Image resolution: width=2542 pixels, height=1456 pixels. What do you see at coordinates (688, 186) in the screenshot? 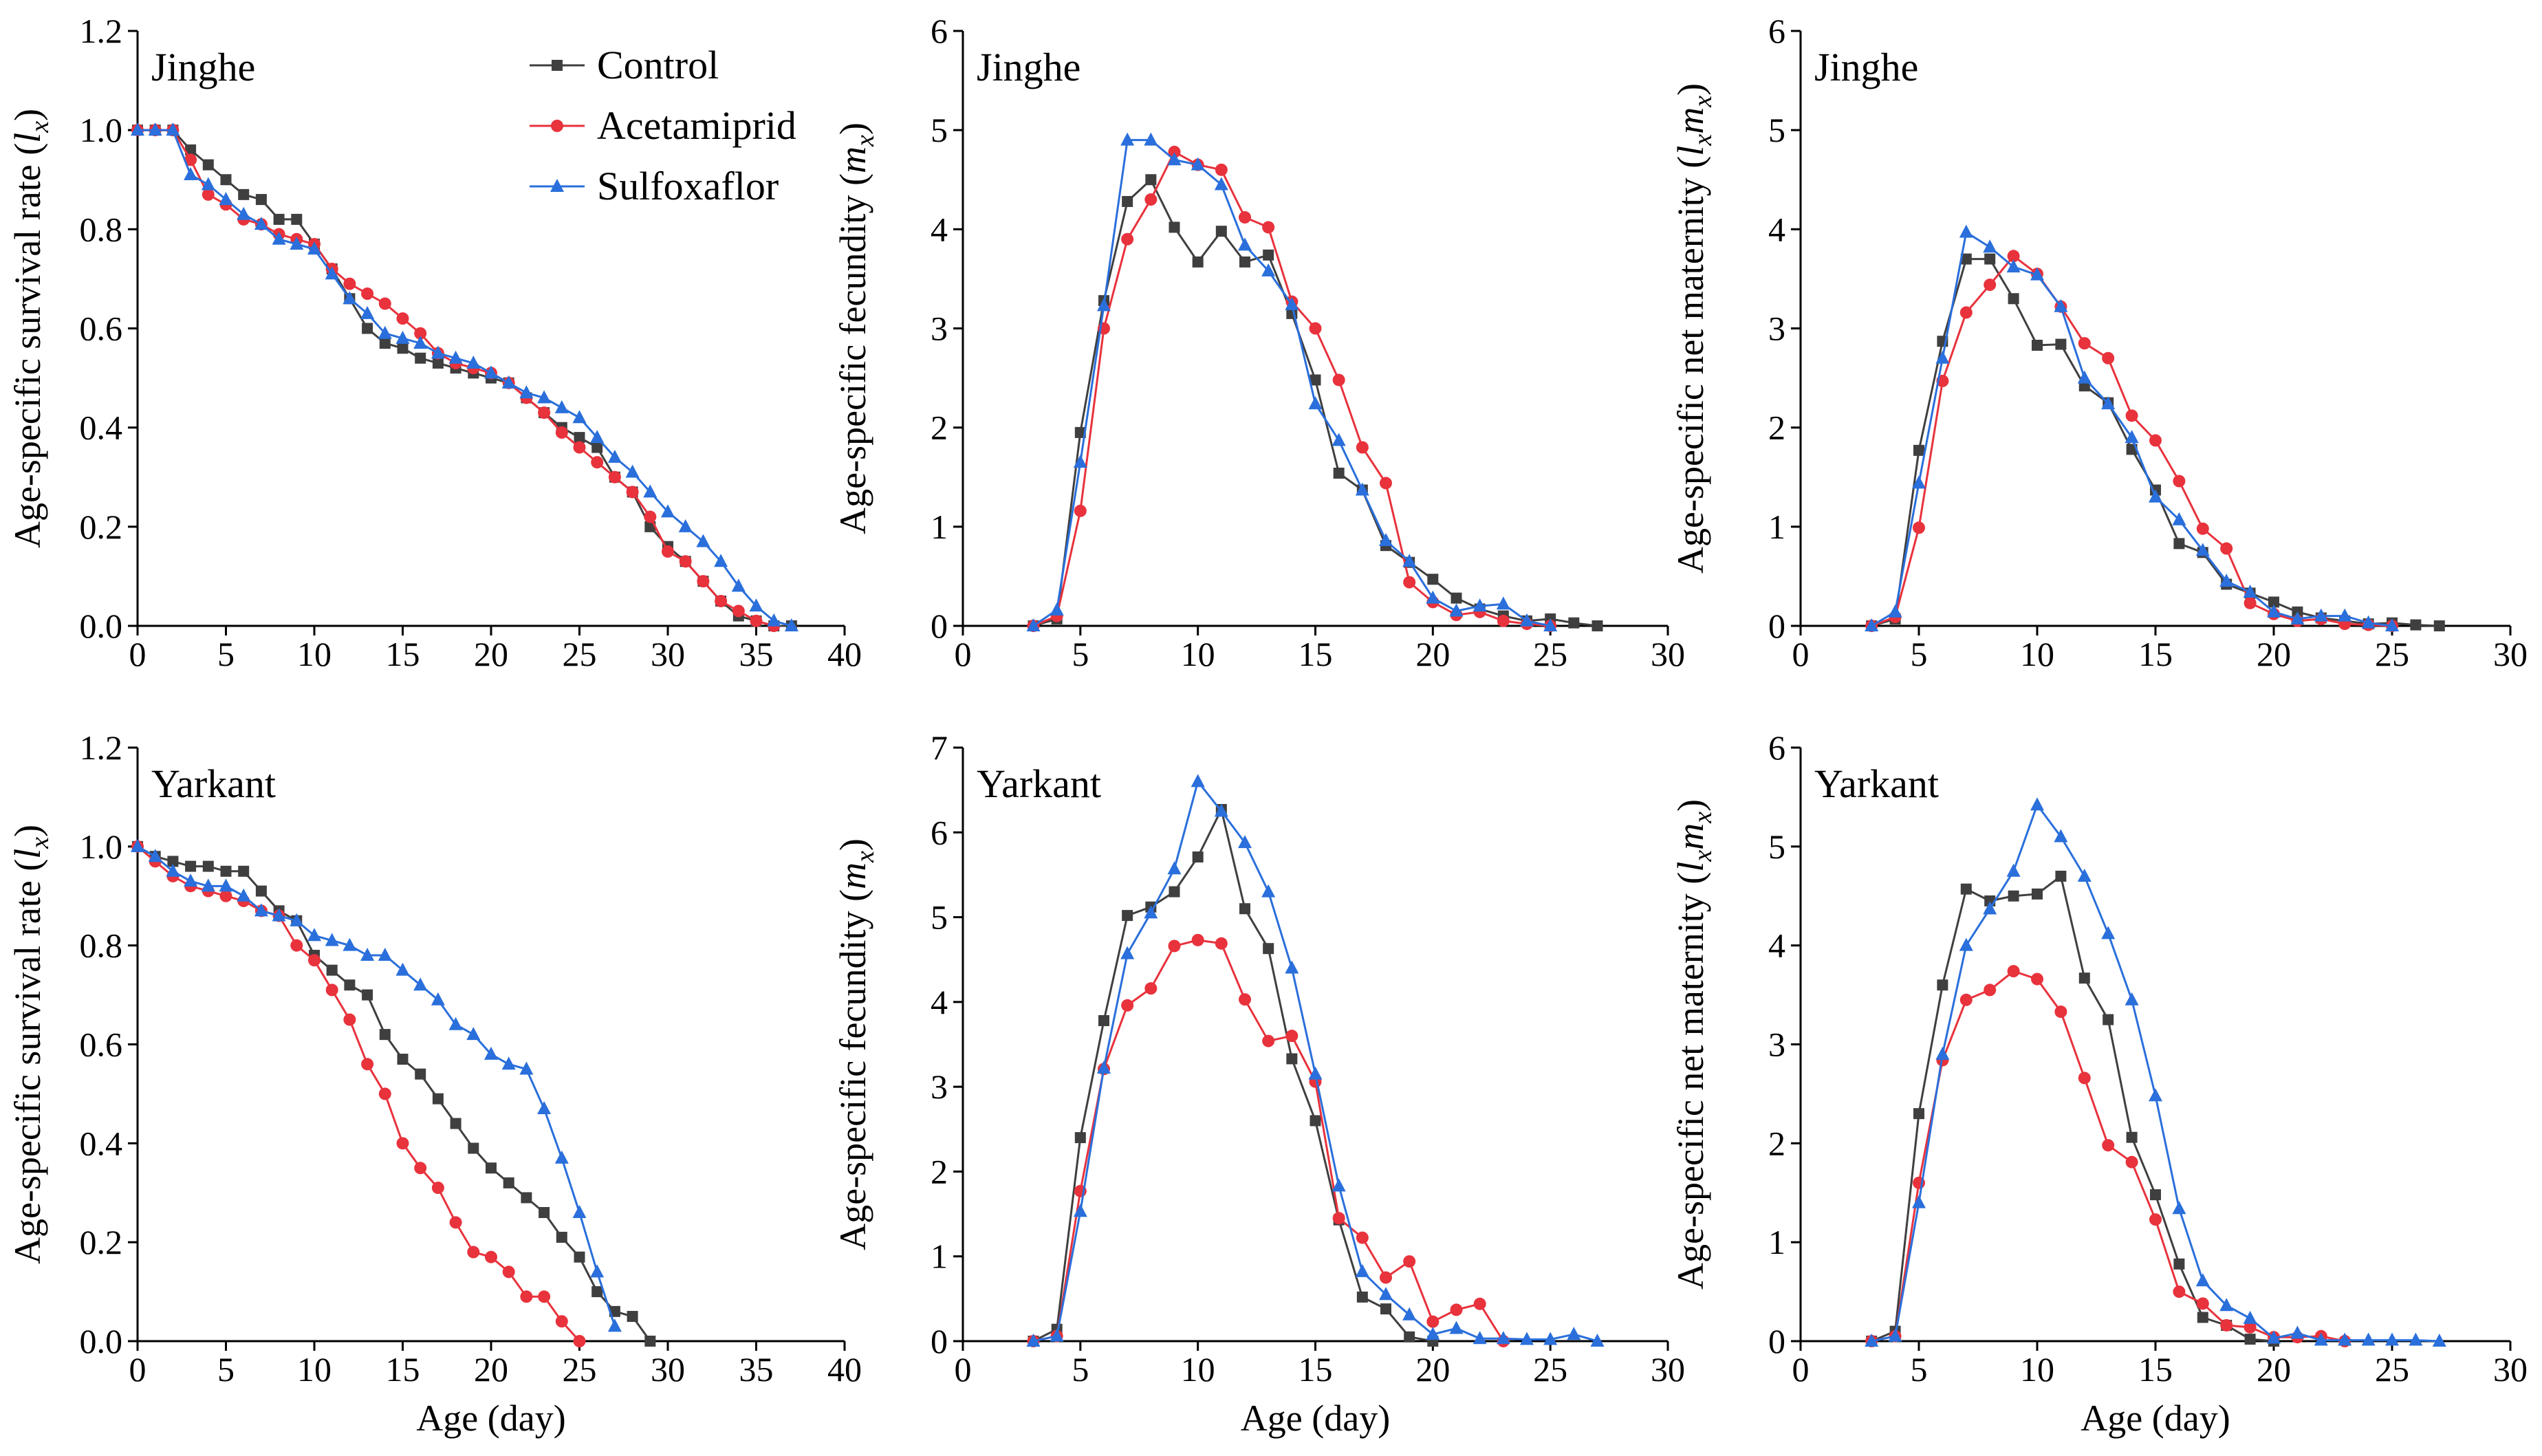
I see `legend-label-sulfoxaflor: Sulfoxaflor` at bounding box center [688, 186].